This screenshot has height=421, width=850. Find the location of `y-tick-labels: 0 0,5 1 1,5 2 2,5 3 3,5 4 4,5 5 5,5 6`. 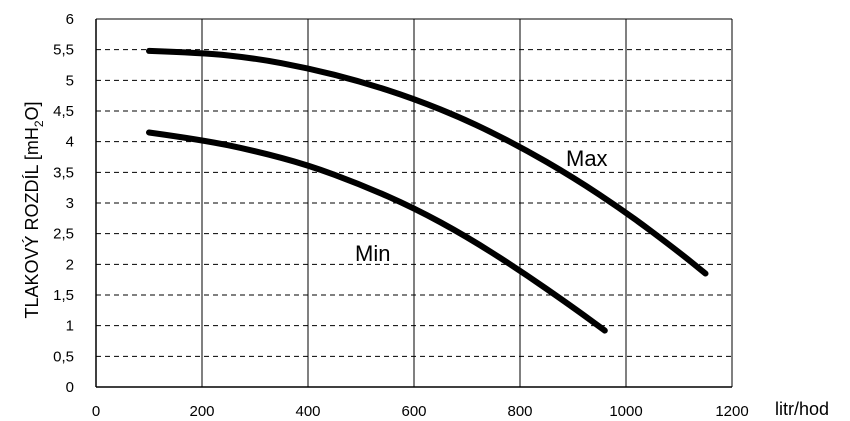

y-tick-labels: 0 0,5 1 1,5 2 2,5 3 3,5 4 4,5 5 5,5 6 is located at coordinates (63, 203).